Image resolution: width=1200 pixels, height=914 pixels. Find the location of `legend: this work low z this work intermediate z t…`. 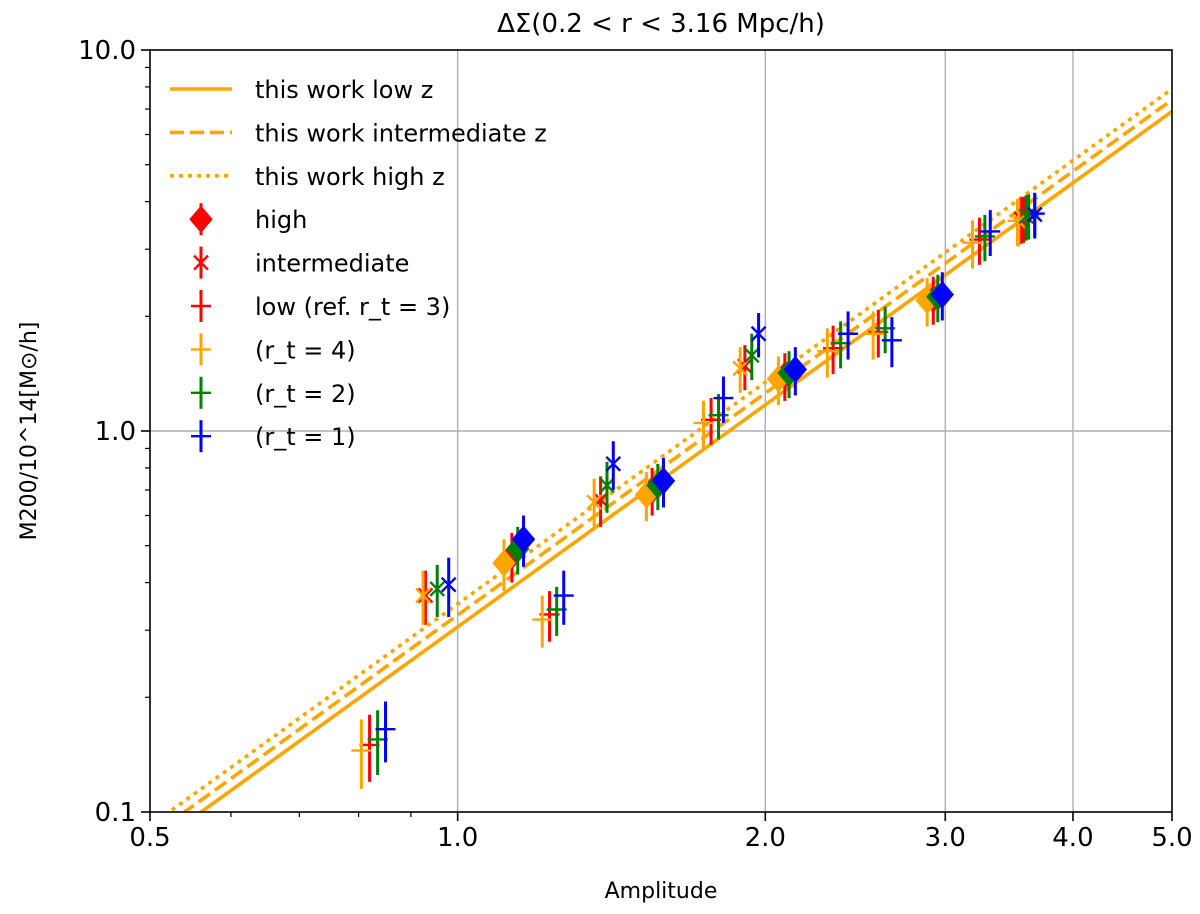

legend: this work low z this work intermediate z t… is located at coordinates (358, 264).